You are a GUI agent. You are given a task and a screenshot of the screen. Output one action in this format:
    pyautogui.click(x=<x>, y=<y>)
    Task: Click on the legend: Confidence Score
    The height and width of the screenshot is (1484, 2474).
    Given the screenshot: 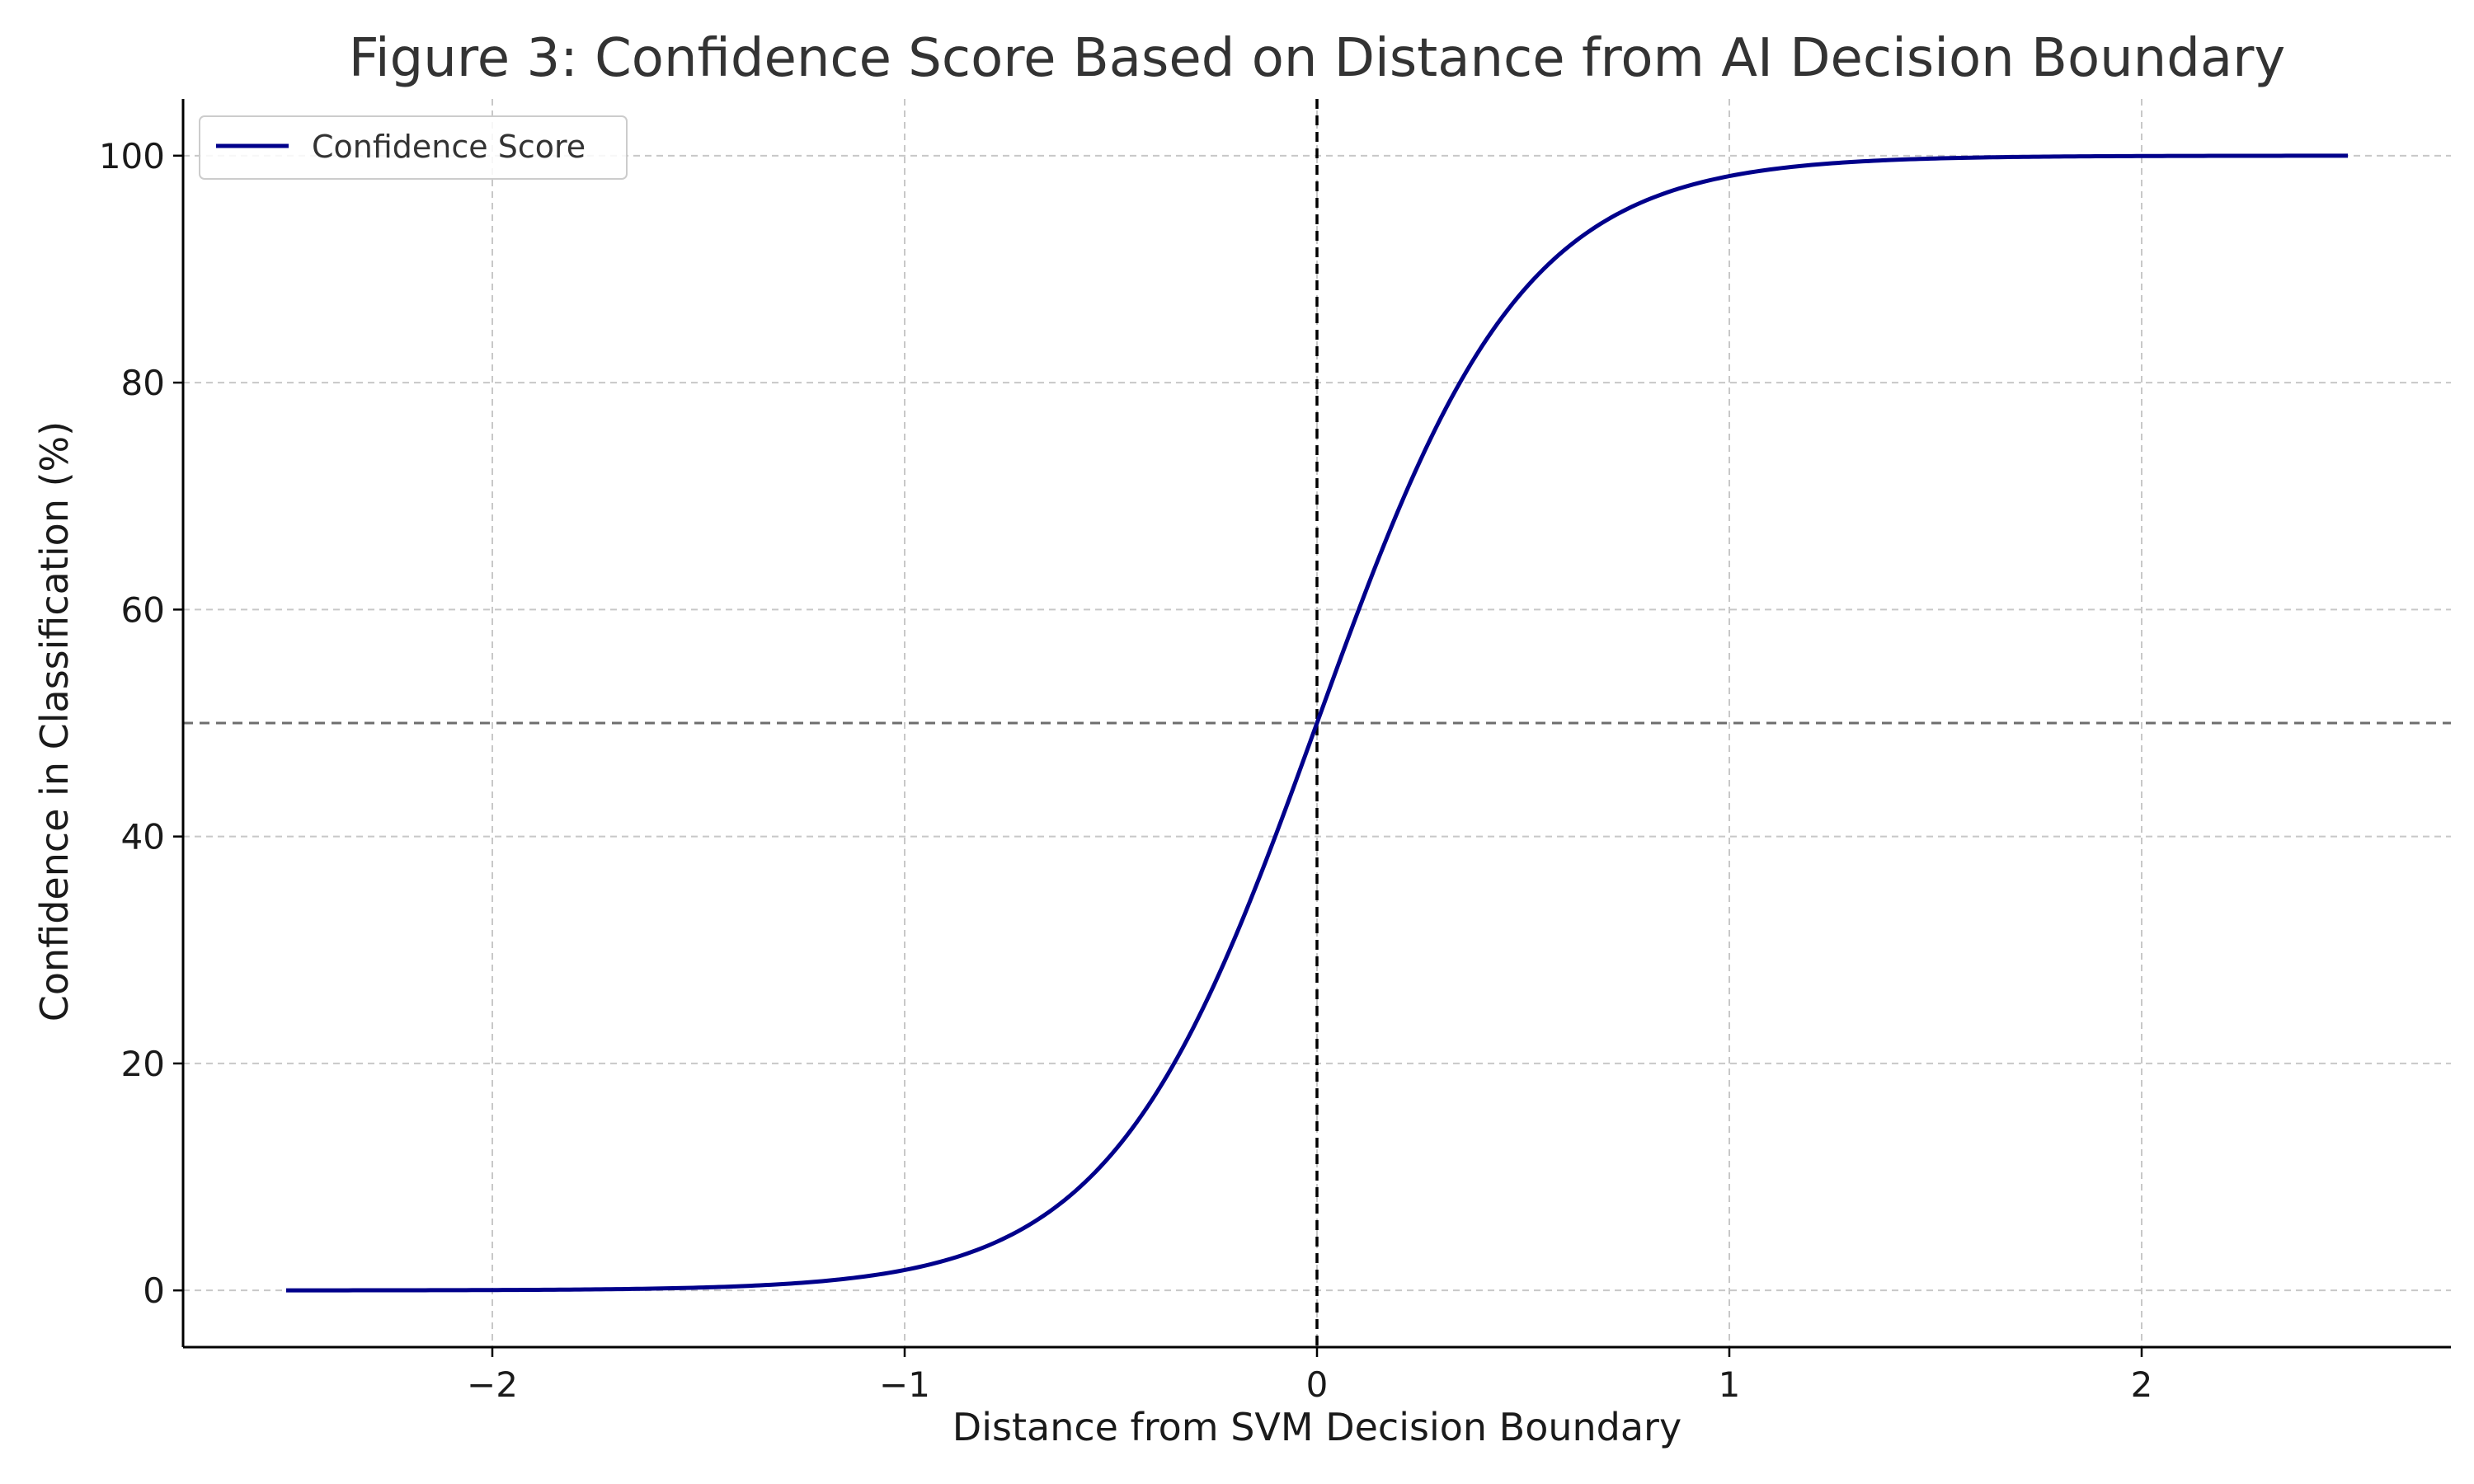 What is the action you would take?
    pyautogui.click(x=413, y=147)
    